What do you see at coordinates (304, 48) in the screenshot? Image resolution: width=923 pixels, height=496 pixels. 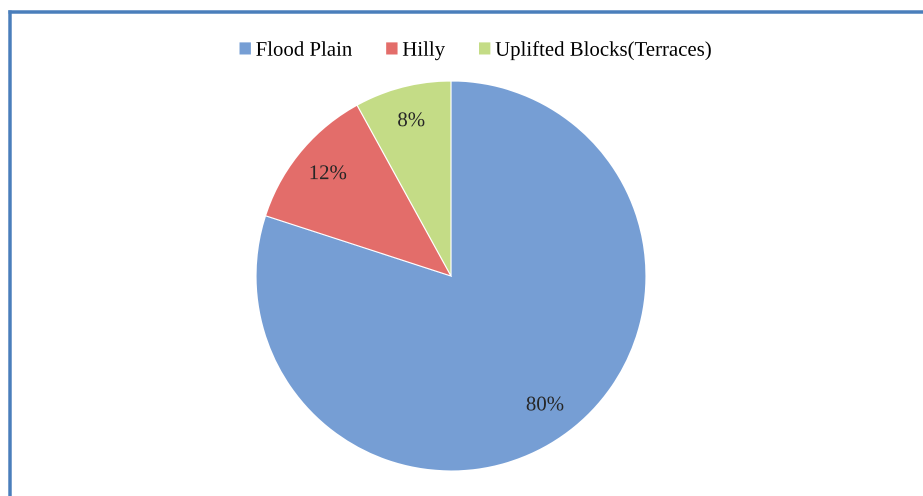 I see `legend-label: Flood Plain` at bounding box center [304, 48].